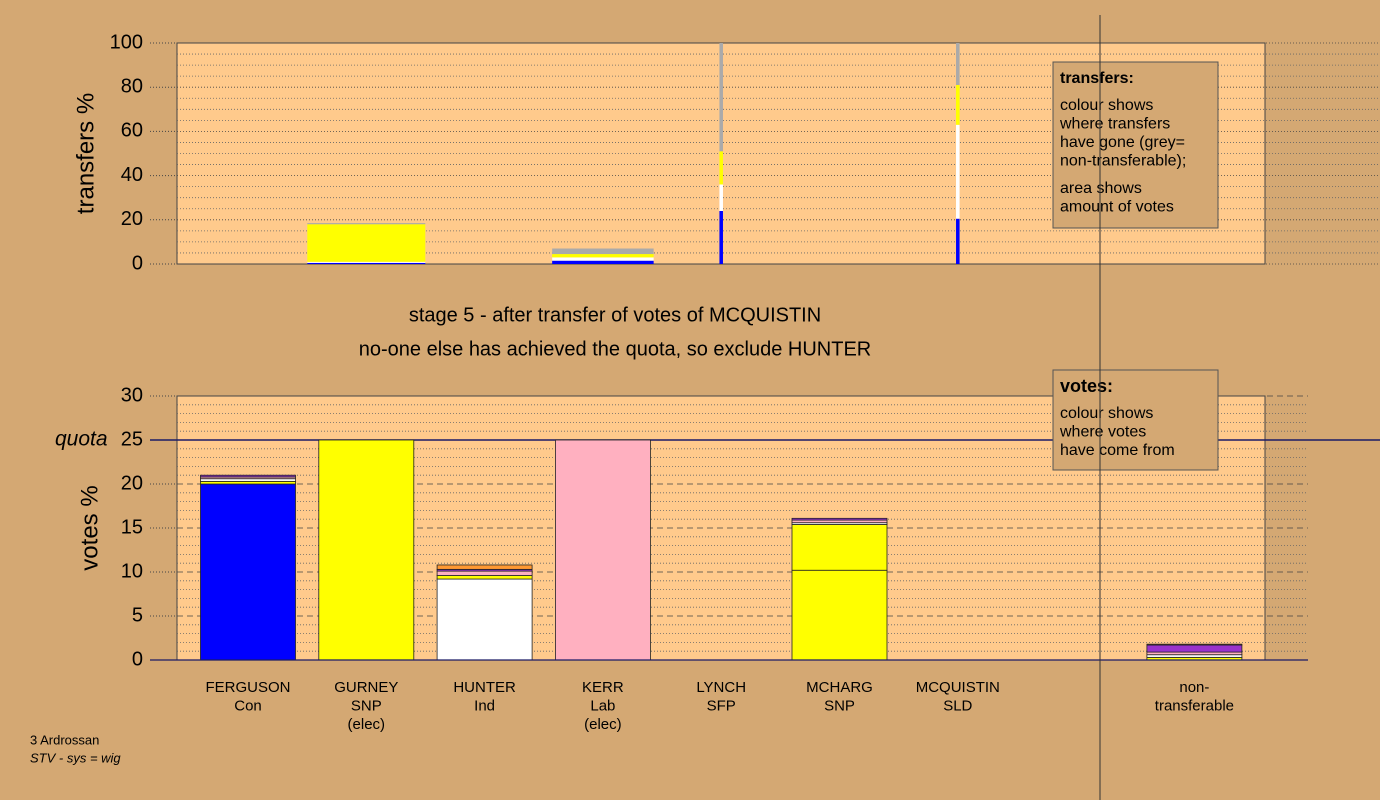 This screenshot has width=1380, height=800. Describe the element at coordinates (64, 739) in the screenshot. I see `footer-line: 3 Ardrossan` at that location.